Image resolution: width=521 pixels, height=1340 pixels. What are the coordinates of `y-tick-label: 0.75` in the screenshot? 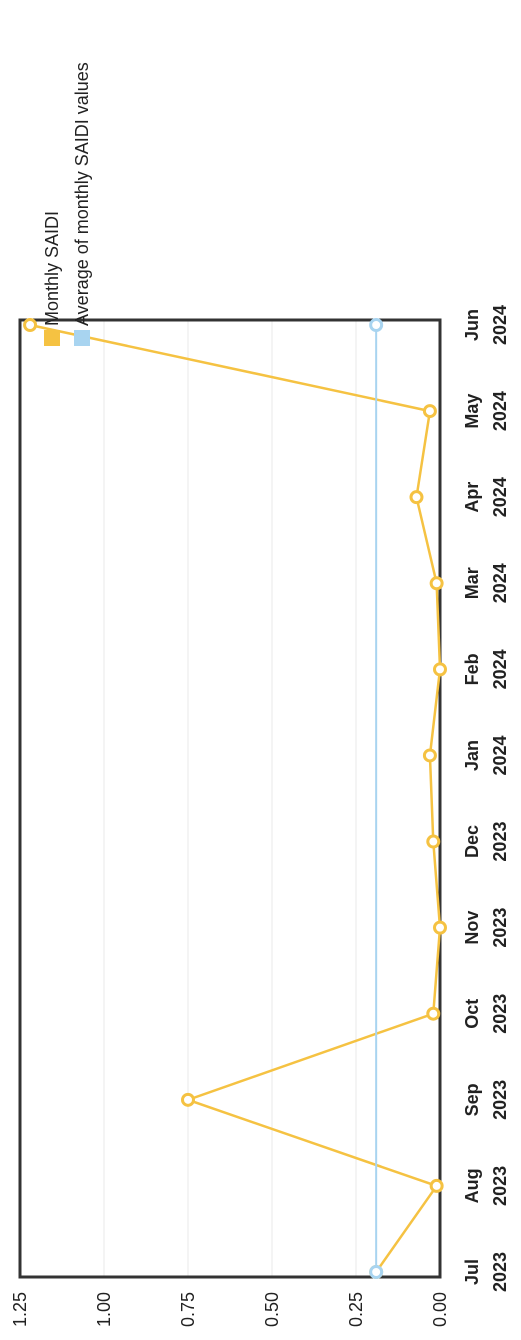 It's located at (188, 1309).